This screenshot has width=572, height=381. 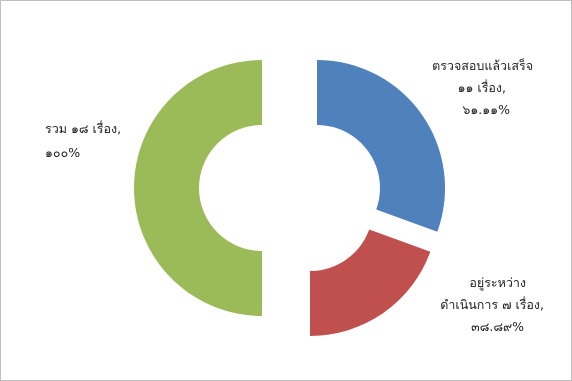 What do you see at coordinates (85, 140) in the screenshot?
I see `label-total: รวม ๑๘ เรื่อง, ๑๐๐%` at bounding box center [85, 140].